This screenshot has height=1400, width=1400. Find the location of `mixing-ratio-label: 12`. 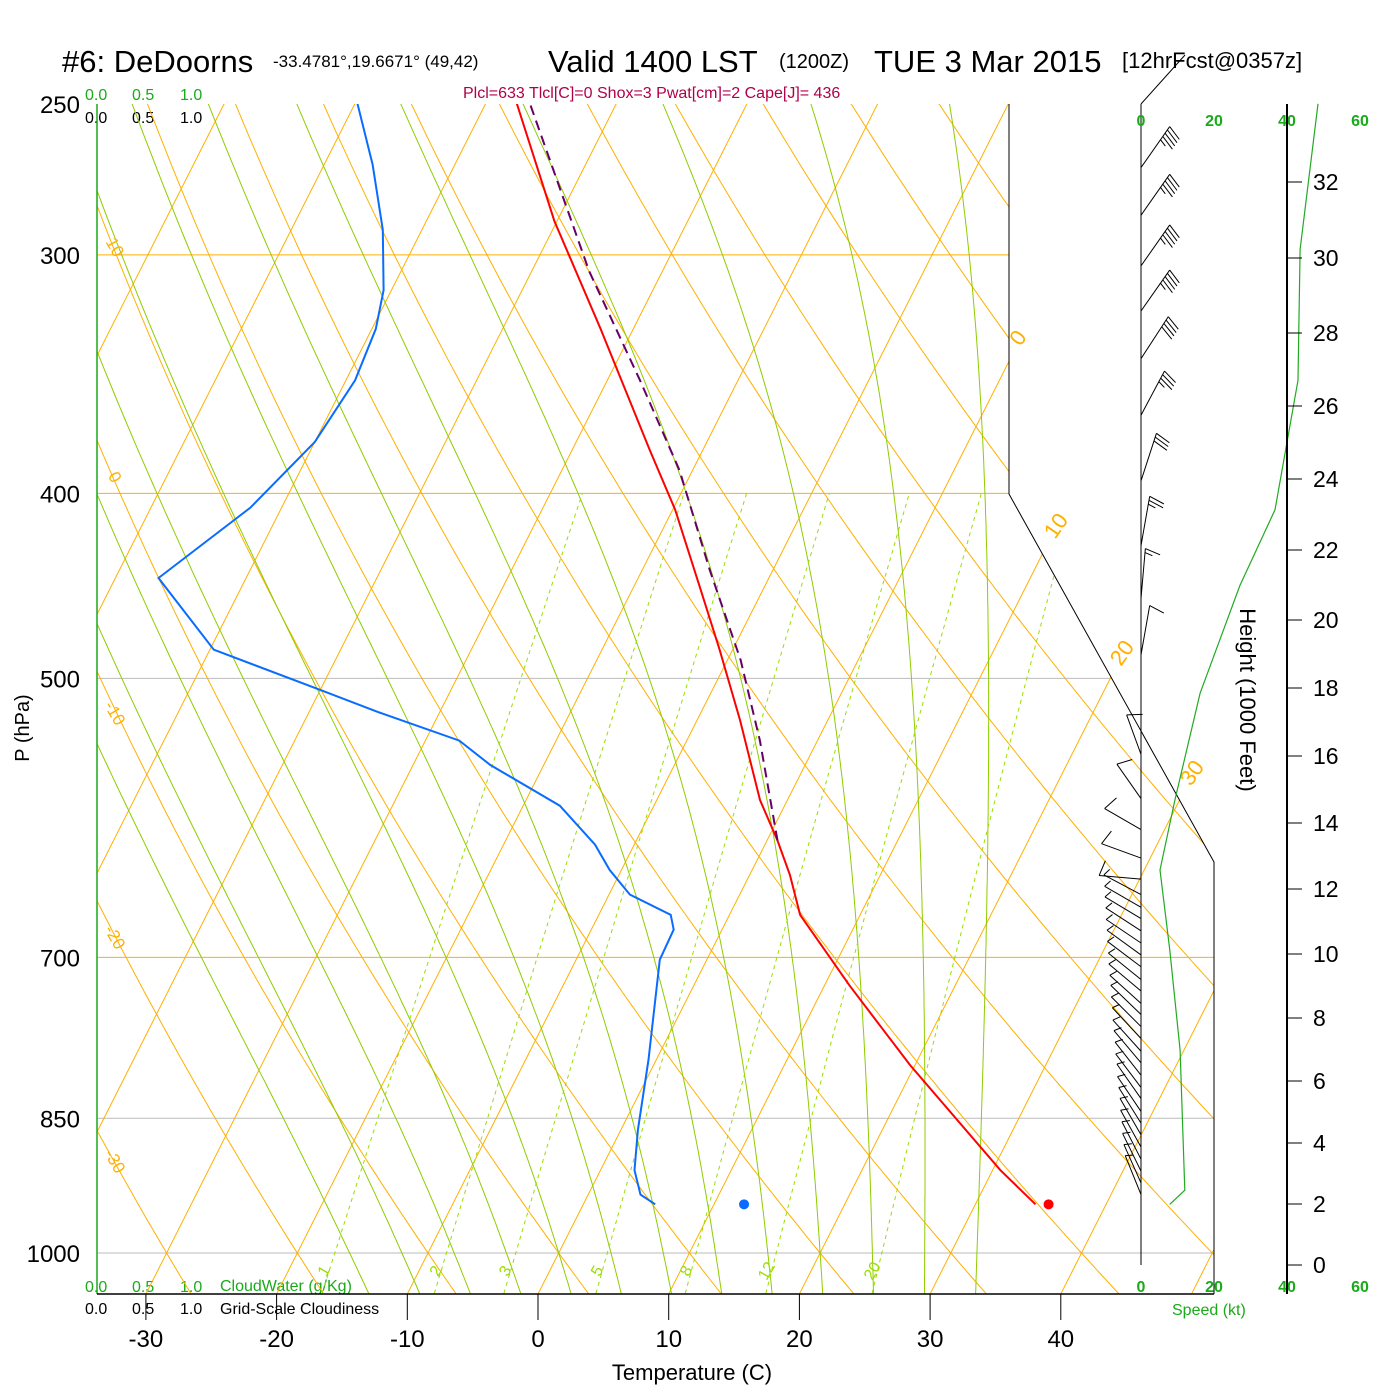

mixing-ratio-label: 12 is located at coordinates (767, 1271).